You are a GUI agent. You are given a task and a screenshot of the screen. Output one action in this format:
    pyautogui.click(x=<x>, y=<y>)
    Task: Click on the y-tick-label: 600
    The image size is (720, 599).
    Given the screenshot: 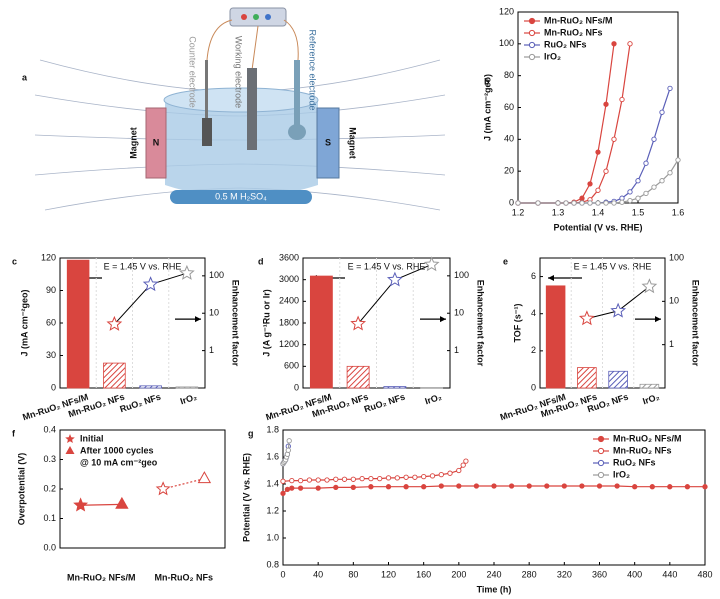 What is the action you would take?
    pyautogui.click(x=291, y=366)
    